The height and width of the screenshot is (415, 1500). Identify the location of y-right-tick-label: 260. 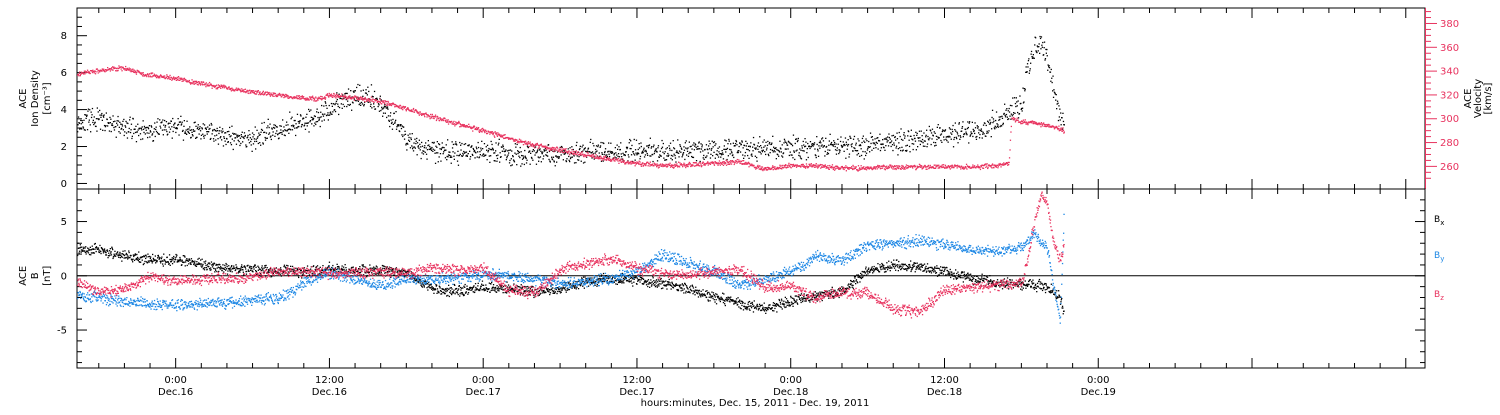
(1449, 167).